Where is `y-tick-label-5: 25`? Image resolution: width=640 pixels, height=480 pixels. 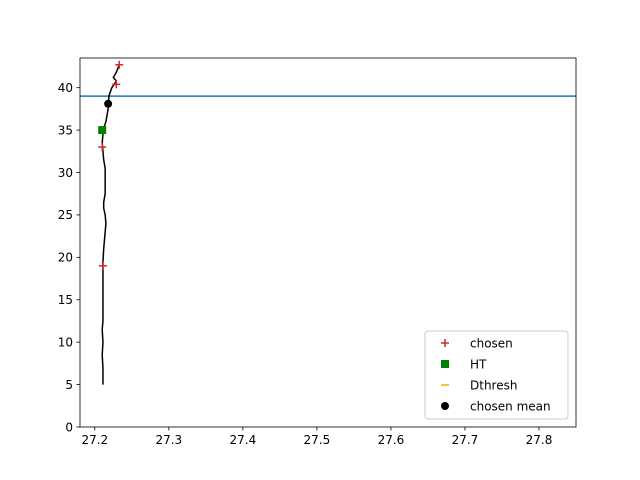
y-tick-label-5: 25 is located at coordinates (65, 215).